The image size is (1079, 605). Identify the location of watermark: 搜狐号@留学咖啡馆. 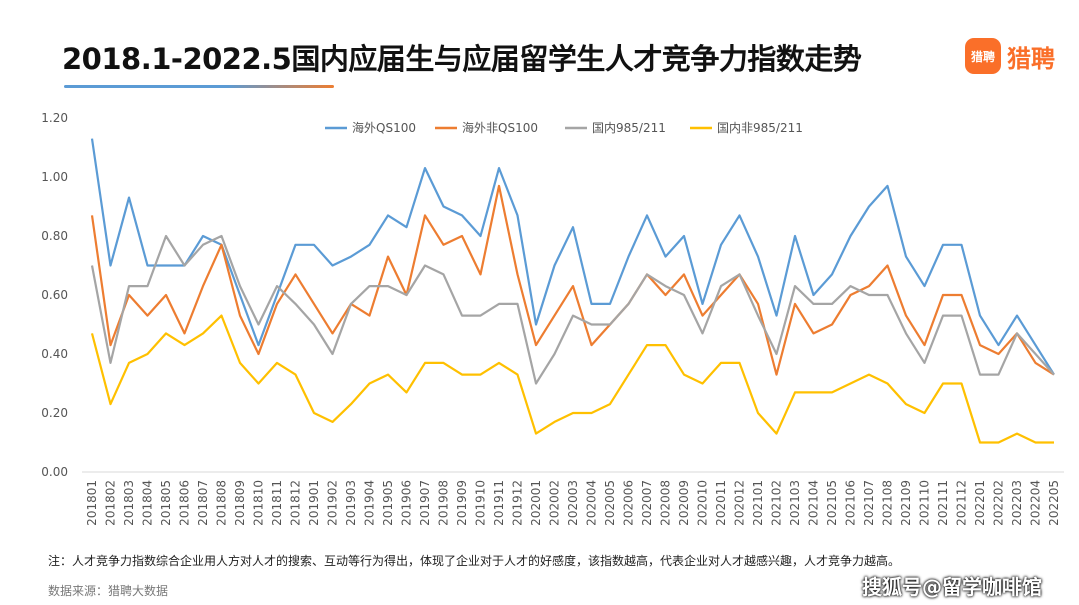
(952, 587).